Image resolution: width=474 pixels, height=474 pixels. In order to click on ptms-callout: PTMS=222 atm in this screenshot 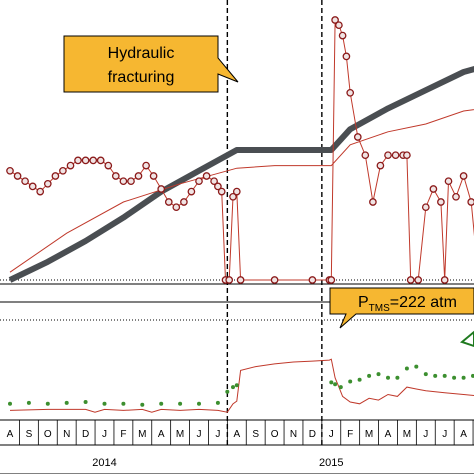, I will do `click(401, 308)`.